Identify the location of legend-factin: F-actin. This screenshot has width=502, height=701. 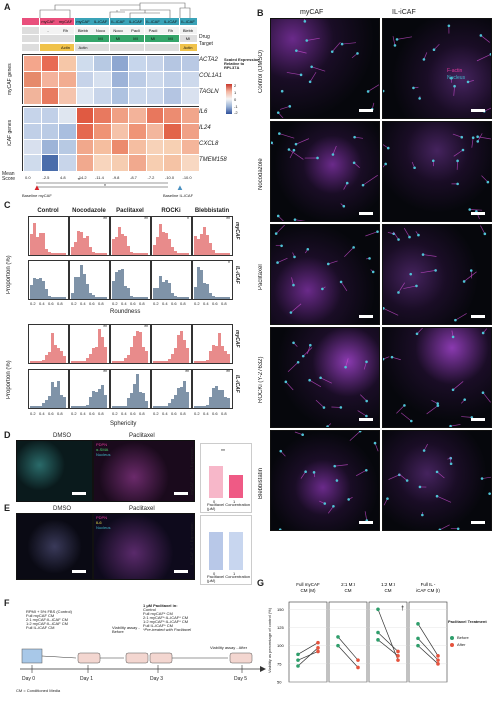
(455, 71).